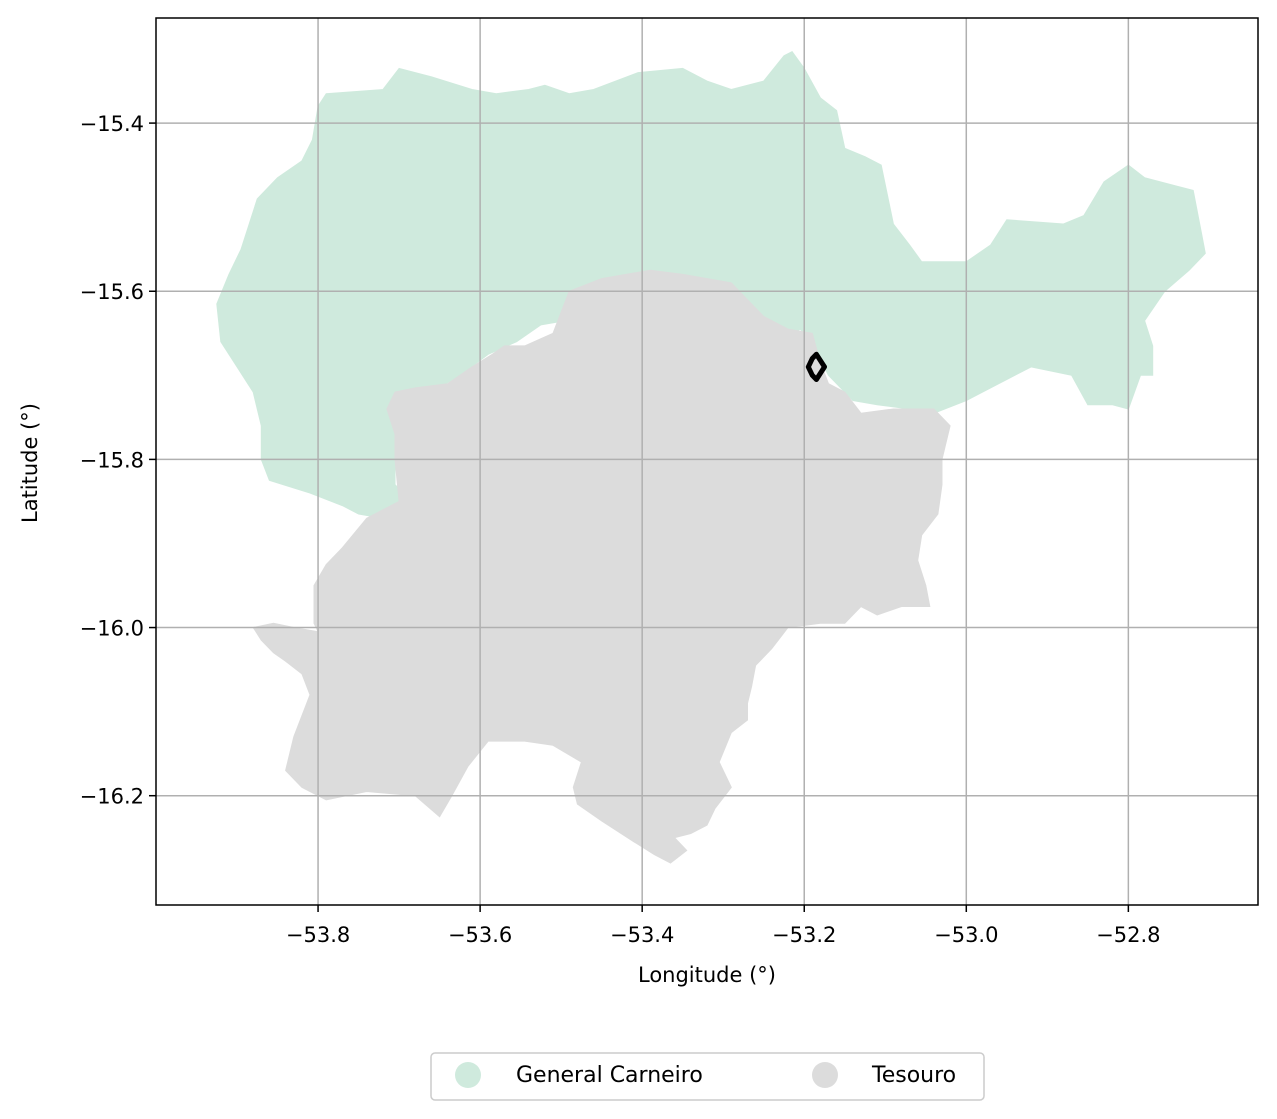  I want to click on legend: General Carneiro Tesouro, so click(707, 1076).